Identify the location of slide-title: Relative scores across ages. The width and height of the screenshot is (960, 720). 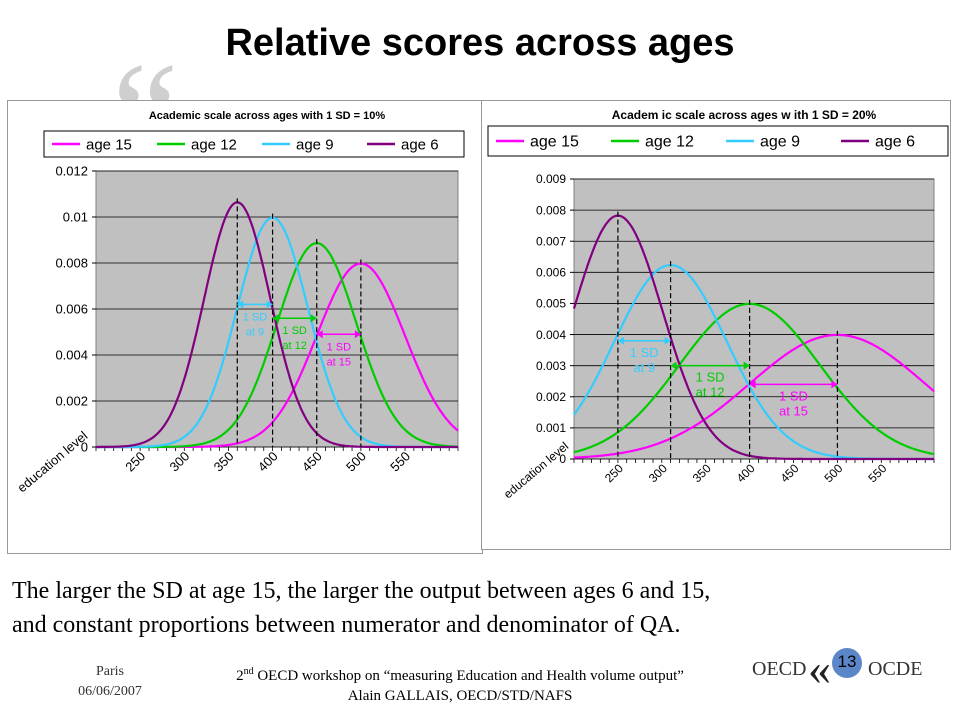
(480, 43).